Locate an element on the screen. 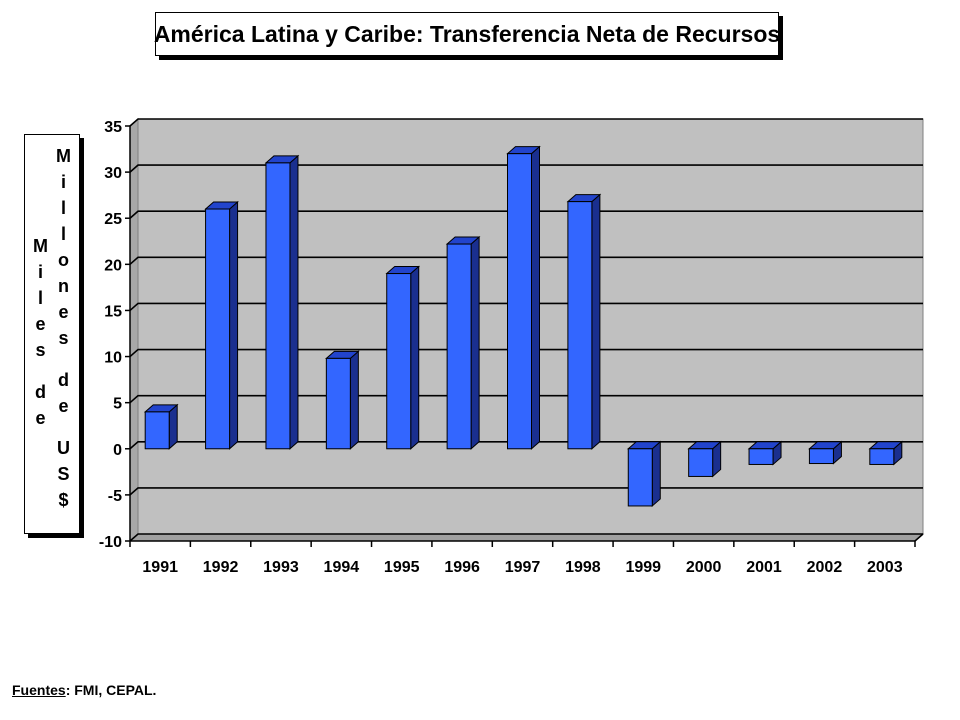  y-tick-label: 30 is located at coordinates (113, 173).